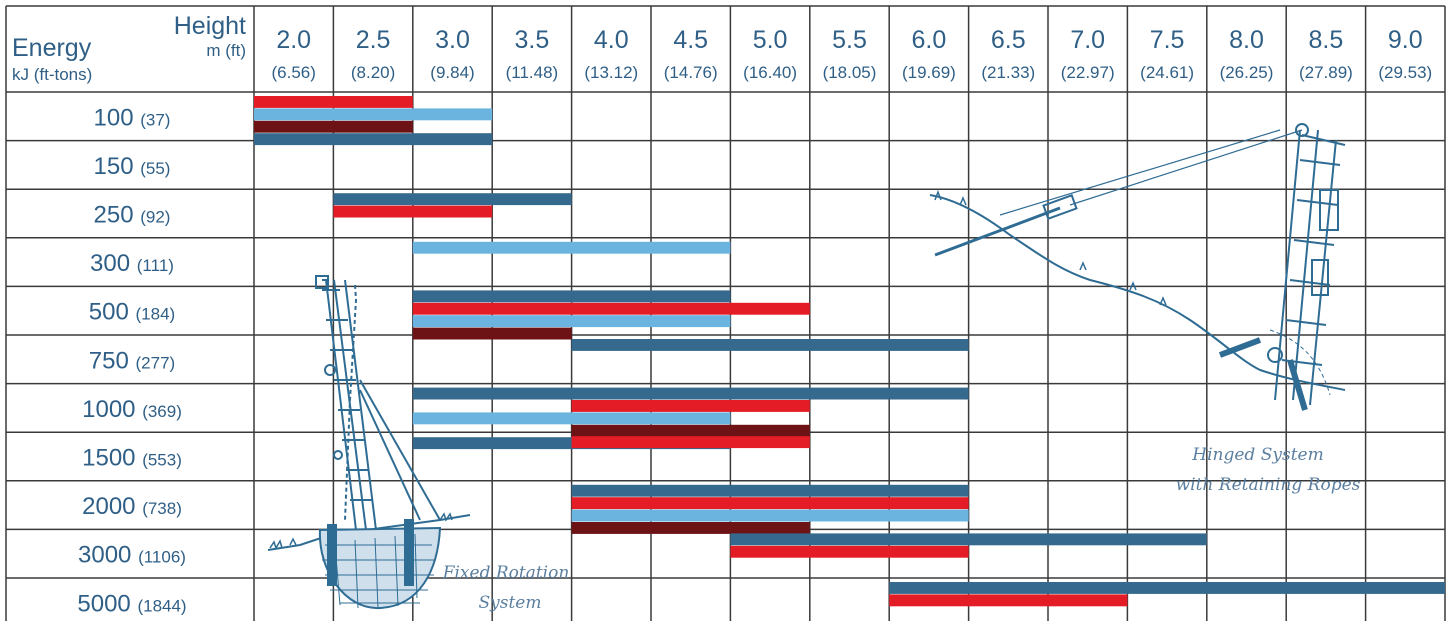 The image size is (1449, 621). What do you see at coordinates (611, 40) in the screenshot?
I see `column-header-m: 4.0` at bounding box center [611, 40].